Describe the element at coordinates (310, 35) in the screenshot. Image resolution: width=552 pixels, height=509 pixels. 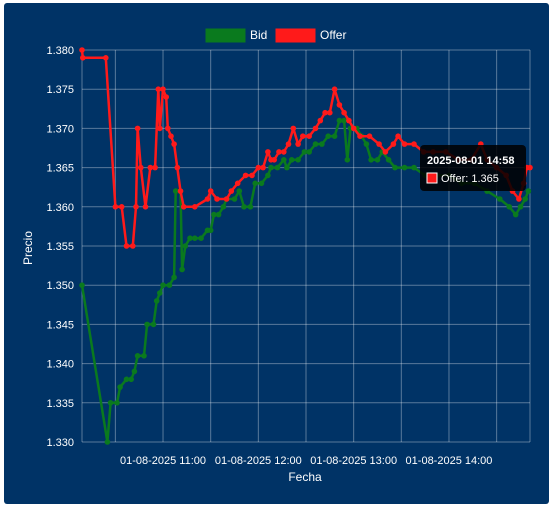
I see `legend-item-offer: Offer` at that location.